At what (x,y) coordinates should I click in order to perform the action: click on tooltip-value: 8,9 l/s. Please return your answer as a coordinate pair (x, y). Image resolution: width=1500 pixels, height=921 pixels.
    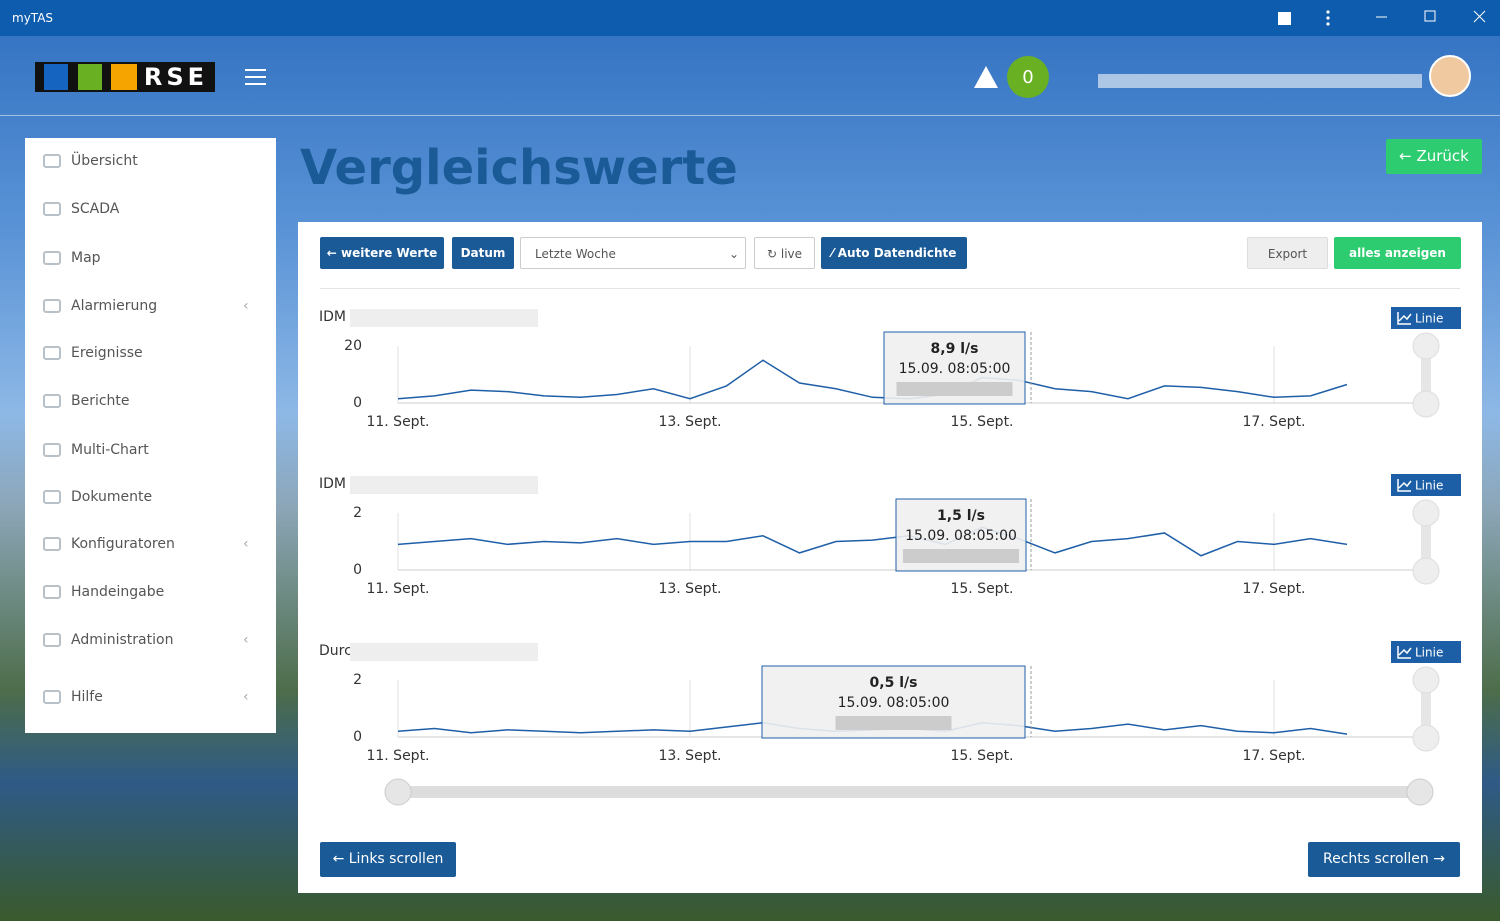
    Looking at the image, I should click on (955, 349).